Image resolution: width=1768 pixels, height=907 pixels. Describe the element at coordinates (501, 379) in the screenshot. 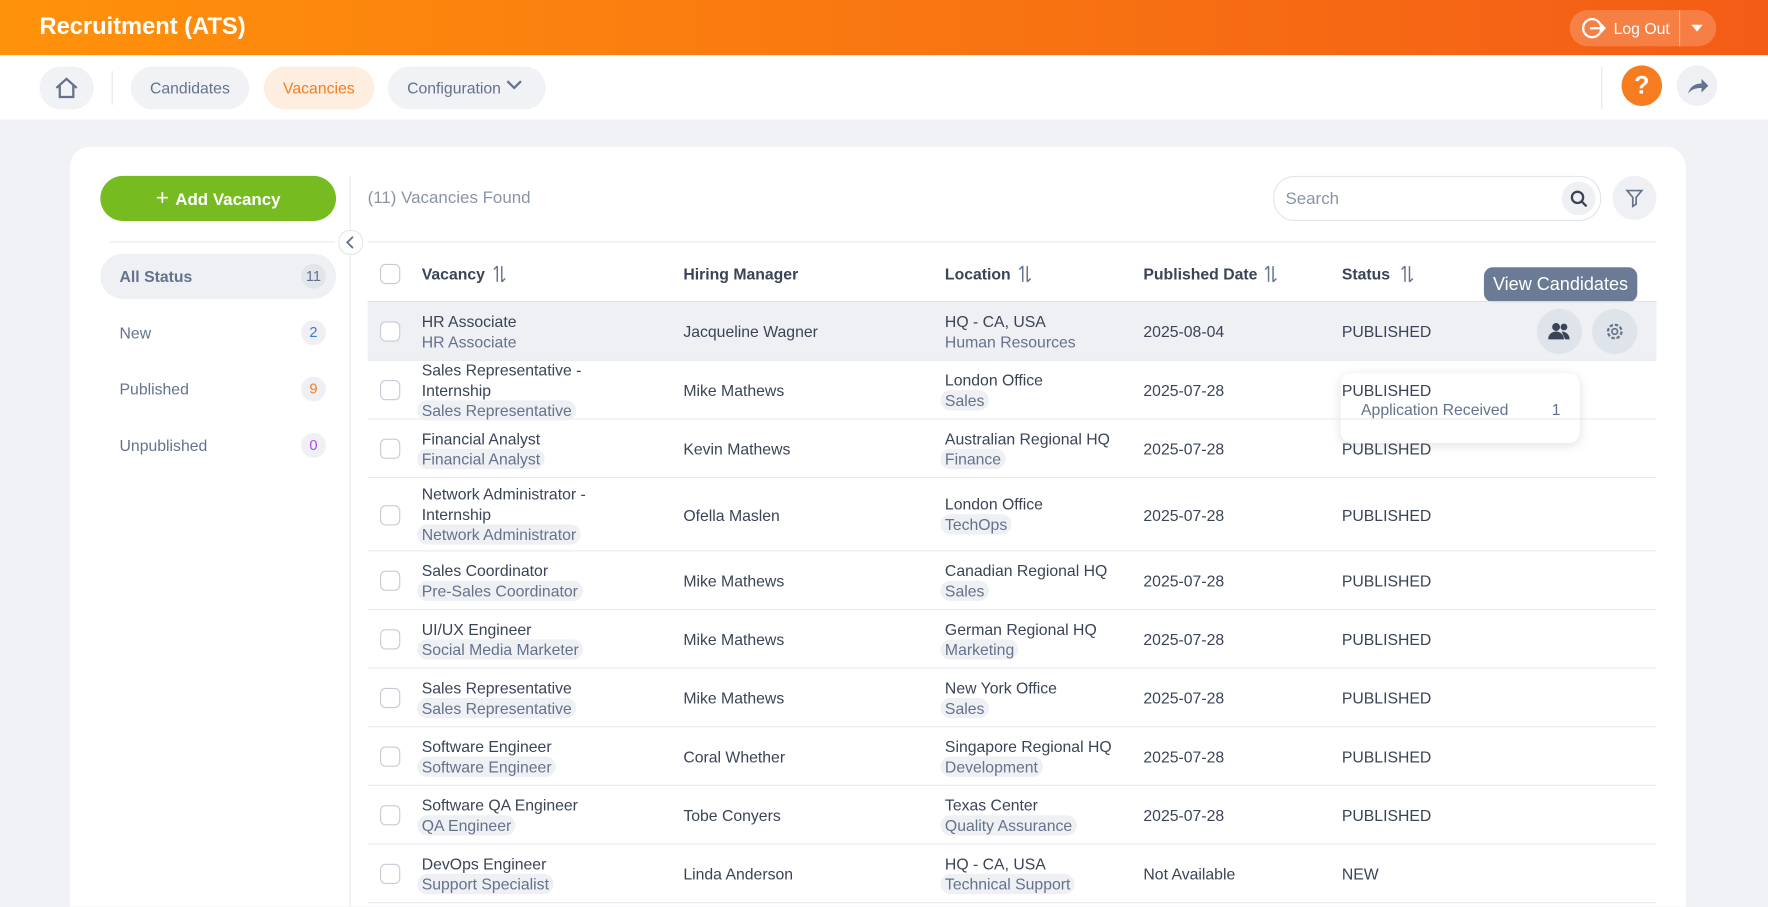

I see `vacancy-title: Sales Representative - Internship` at that location.